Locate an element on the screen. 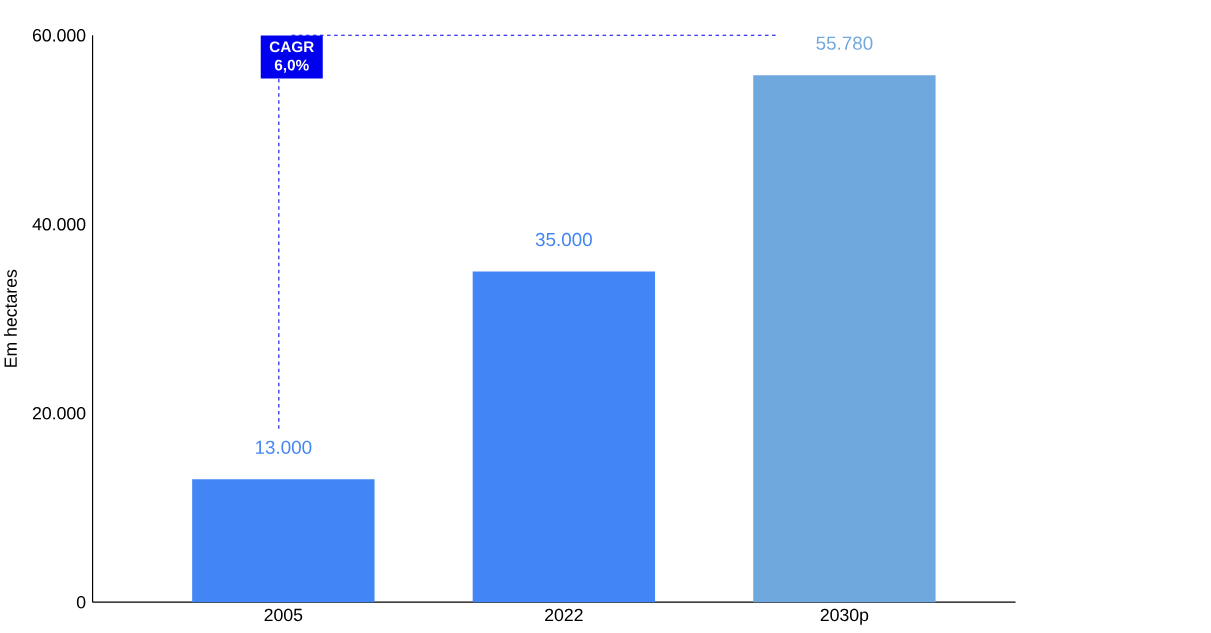 Image resolution: width=1211 pixels, height=633 pixels. y-tick-label: 40.000 is located at coordinates (59, 224).